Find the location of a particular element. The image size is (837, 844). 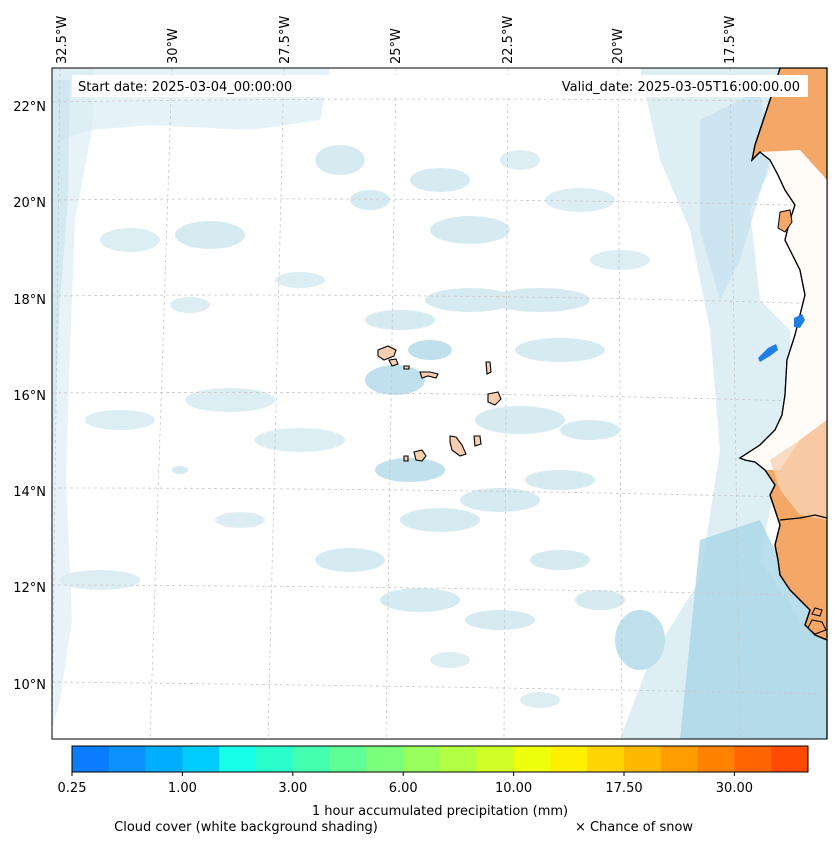

island-fogo is located at coordinates (420, 455).